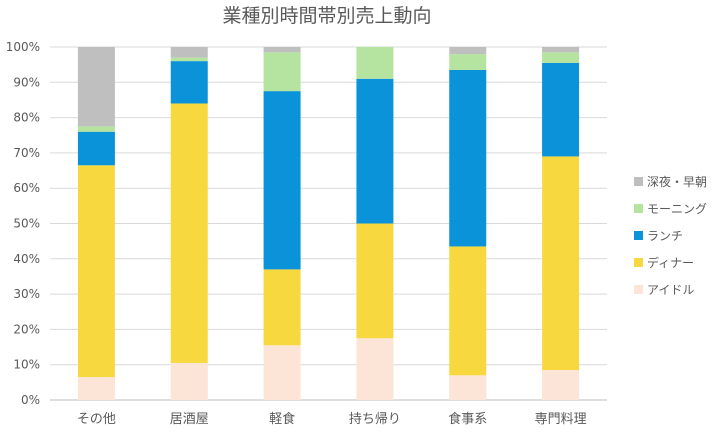 This screenshot has height=443, width=727. I want to click on x-category-label: 食事系, so click(467, 419).